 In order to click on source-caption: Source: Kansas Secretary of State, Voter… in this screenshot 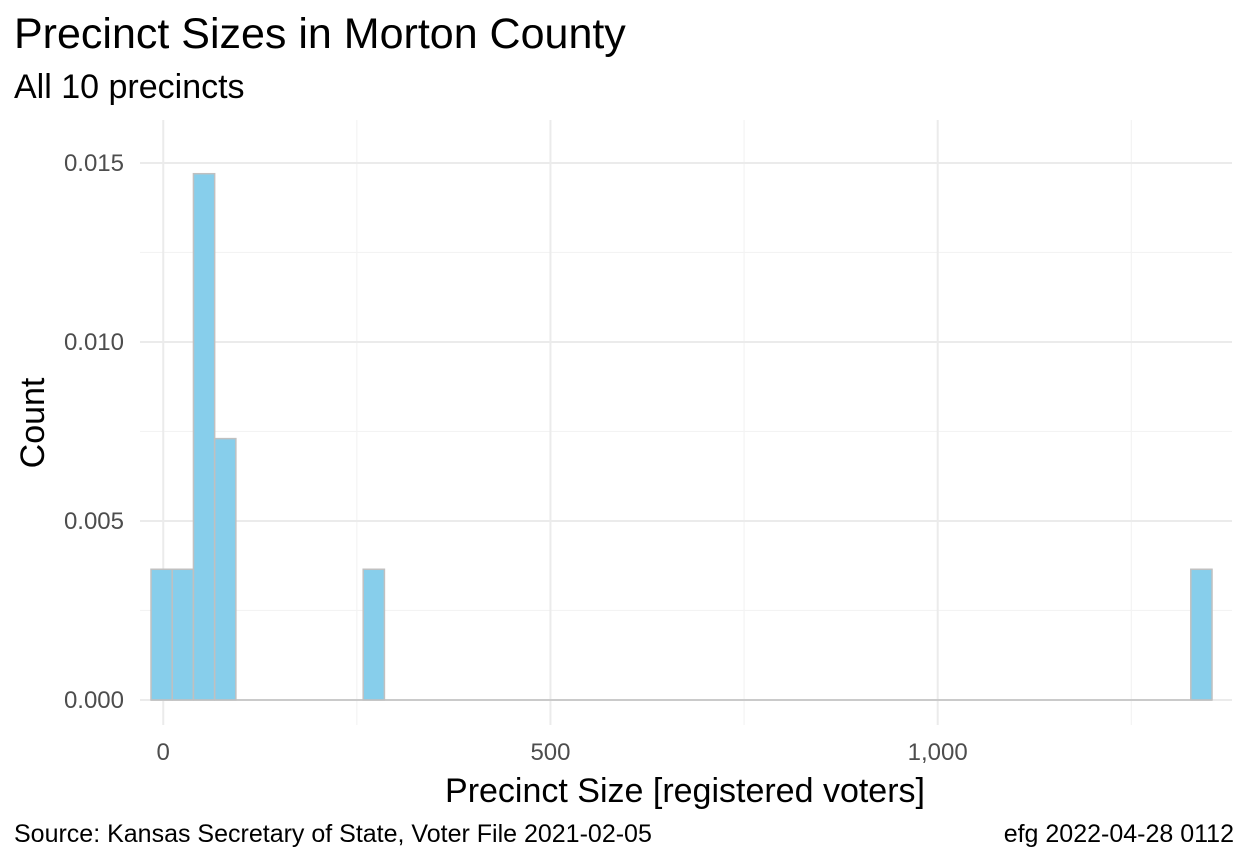, I will do `click(333, 834)`.